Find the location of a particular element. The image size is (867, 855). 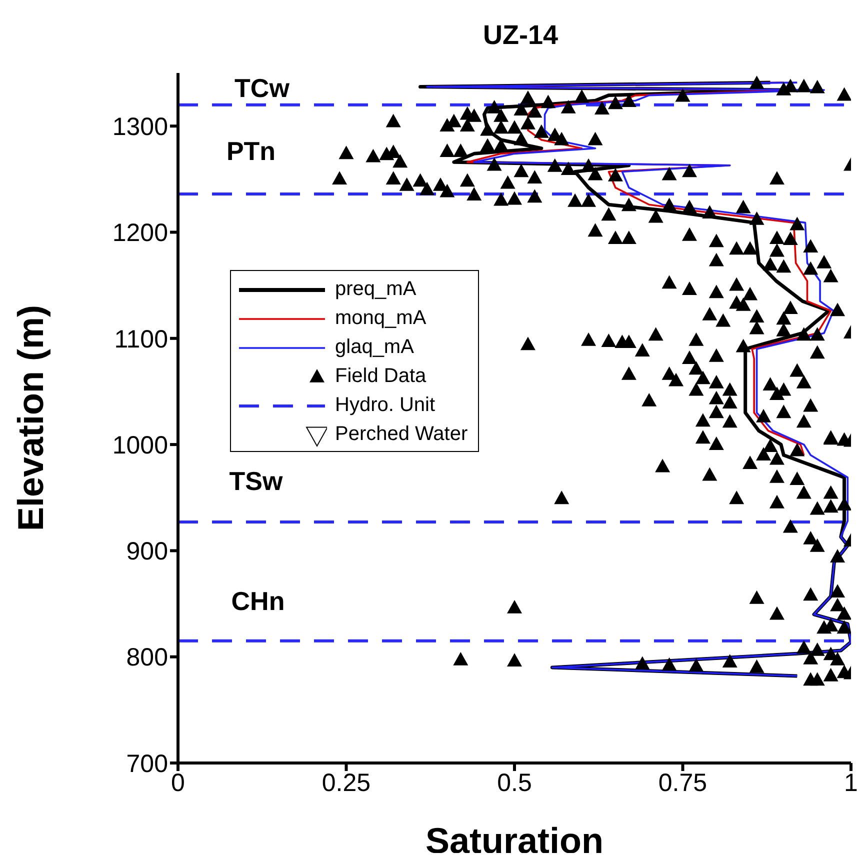

legend-label: glaq_mA is located at coordinates (374, 347).